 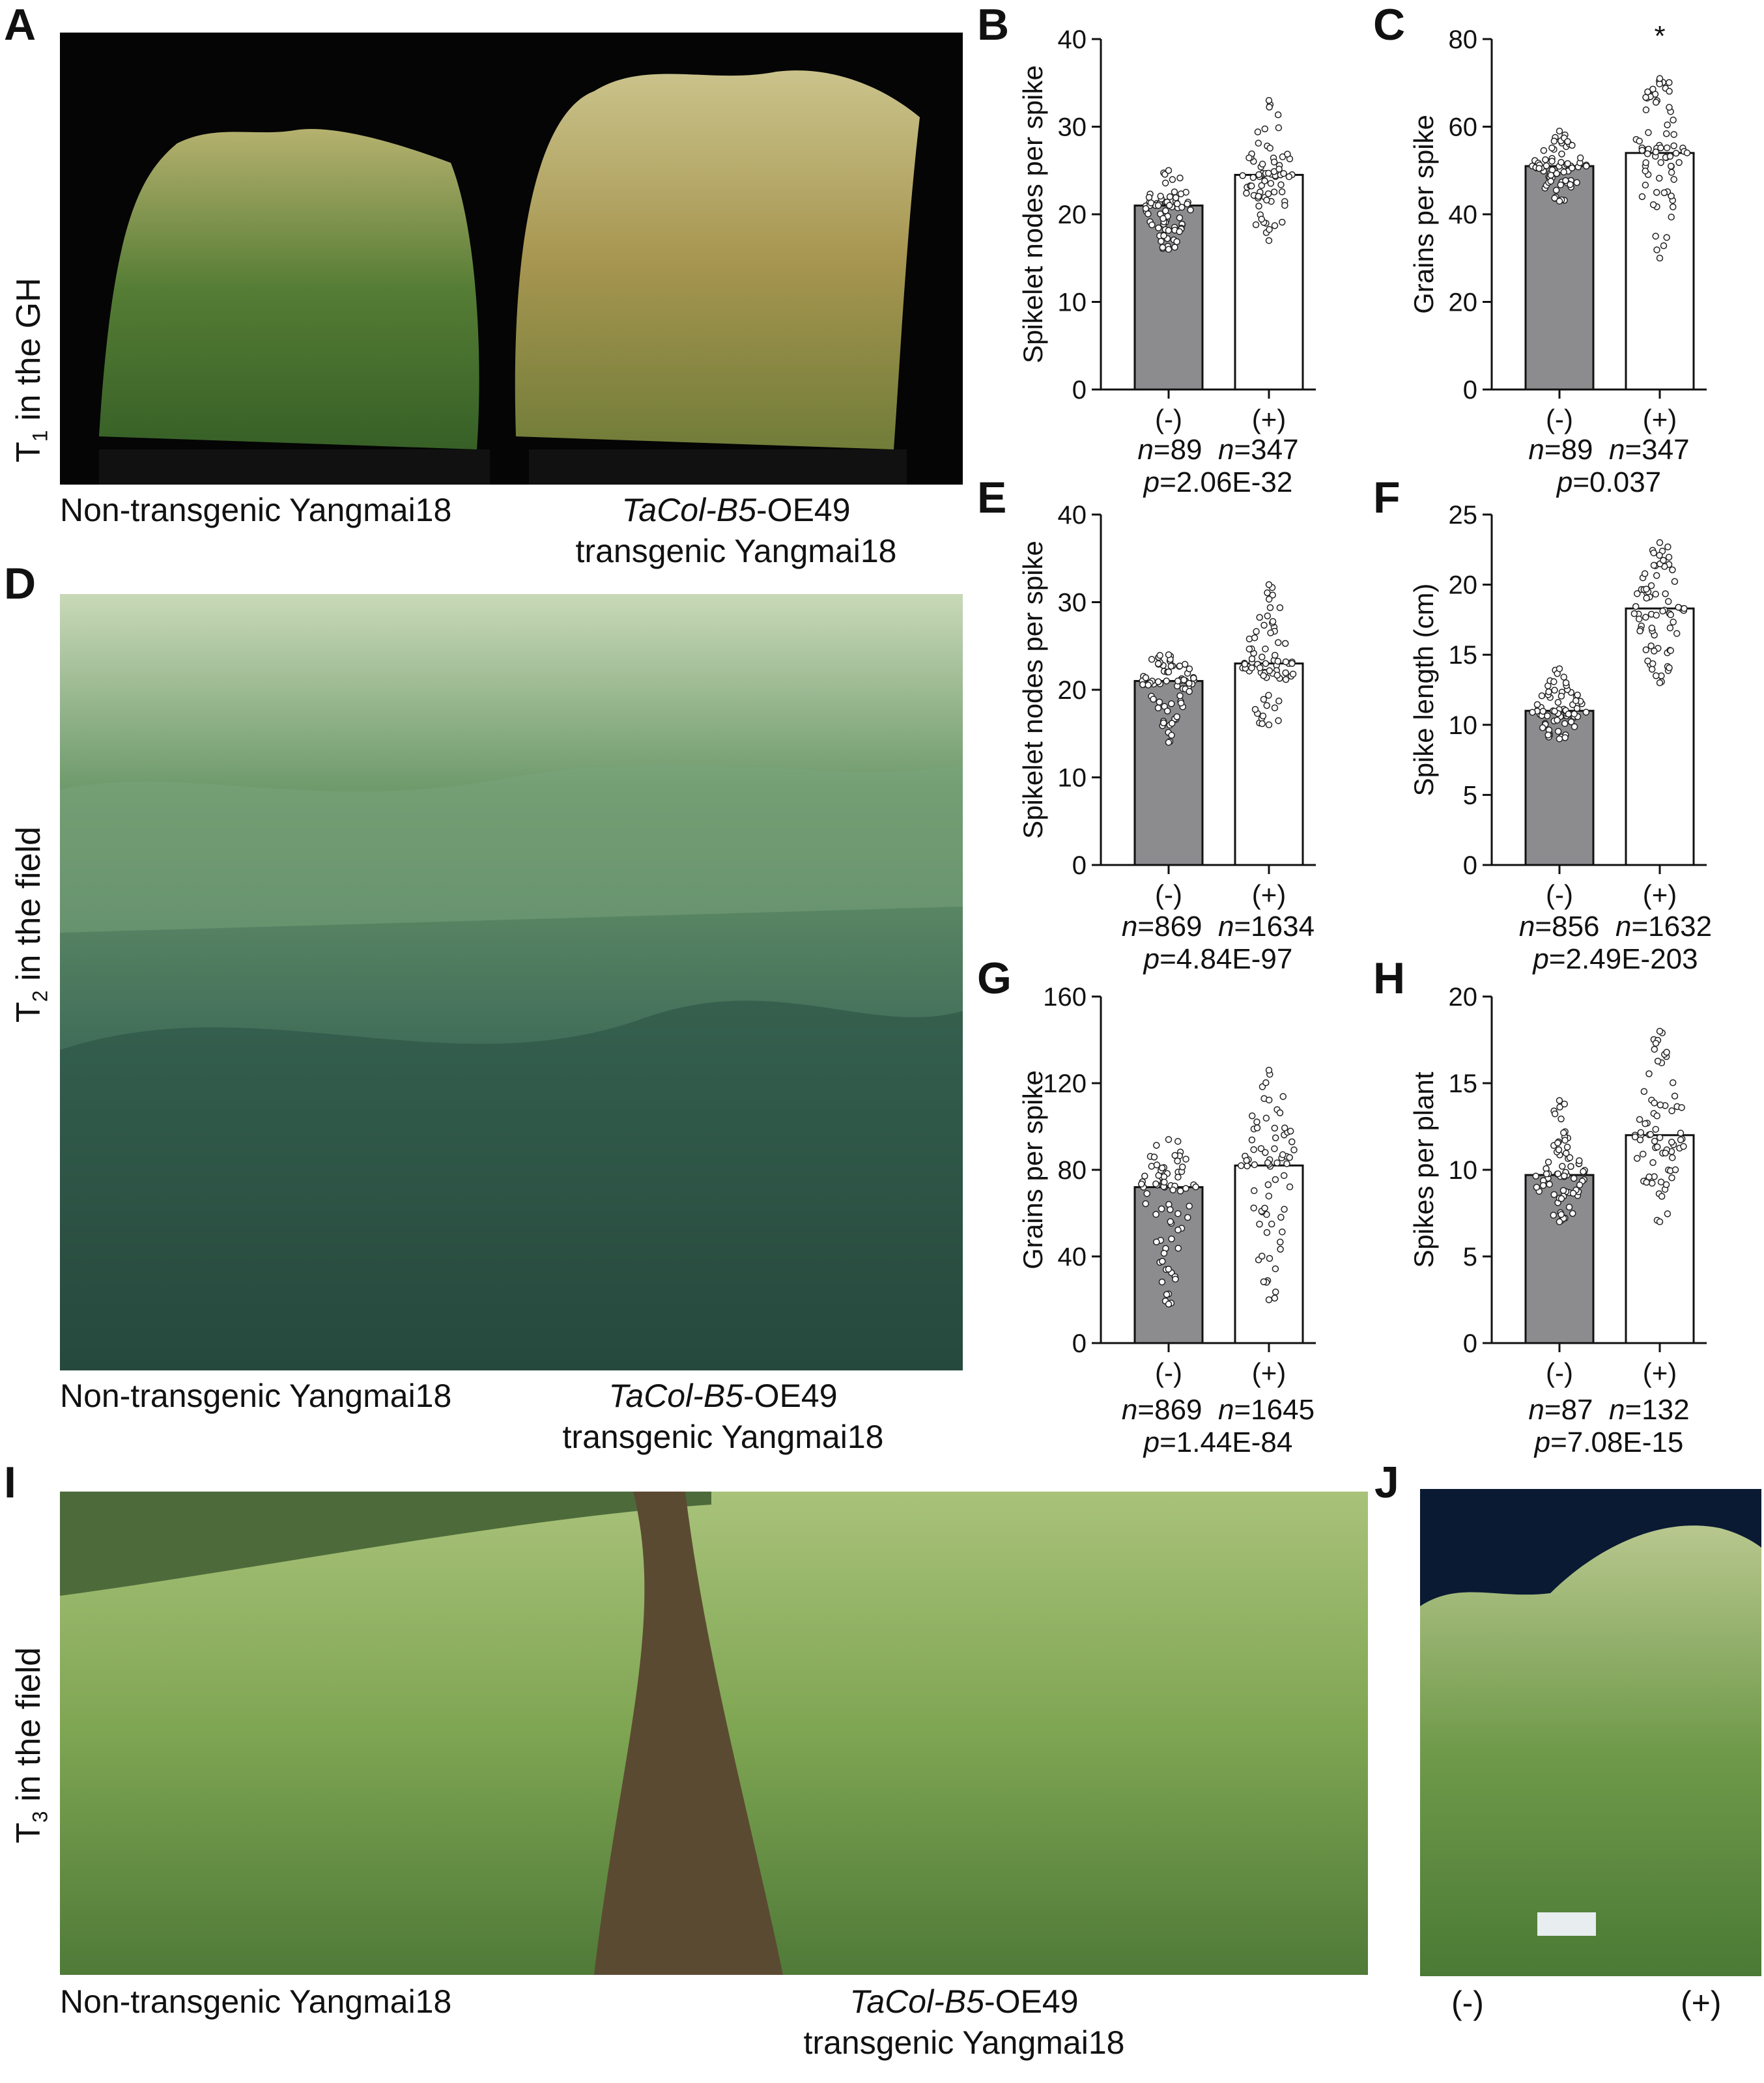 I want to click on y-tick-label: 15, so click(x=1464, y=1084).